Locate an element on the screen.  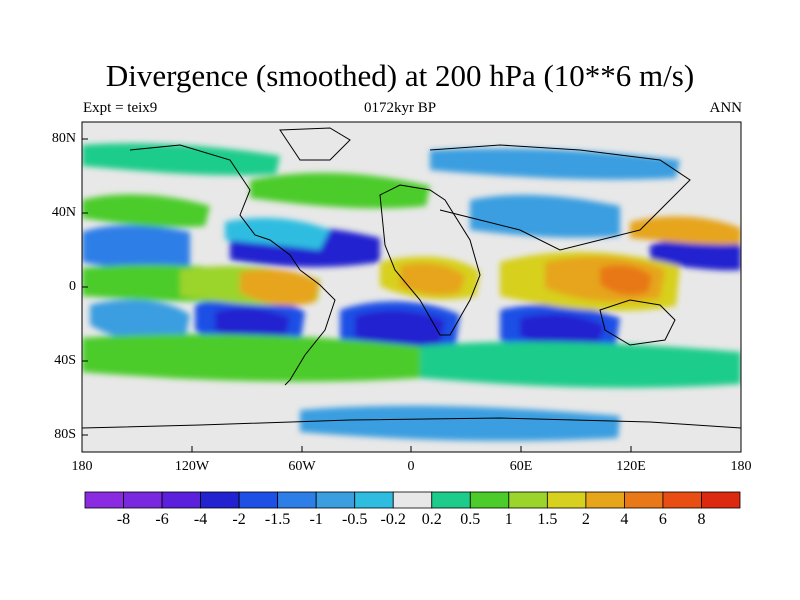
colorbar-label-8: 0.2 is located at coordinates (431, 519).